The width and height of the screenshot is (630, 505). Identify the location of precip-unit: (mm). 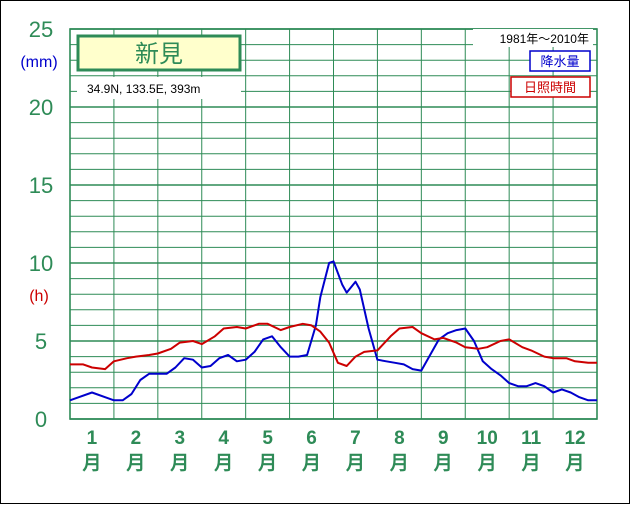
(38, 62).